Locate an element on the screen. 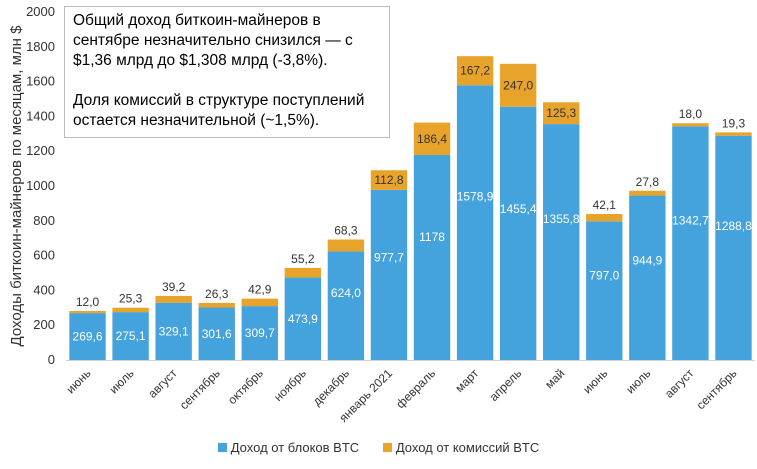 Image resolution: width=757 pixels, height=469 pixels. data-label-blocks: 1578,9 is located at coordinates (475, 197).